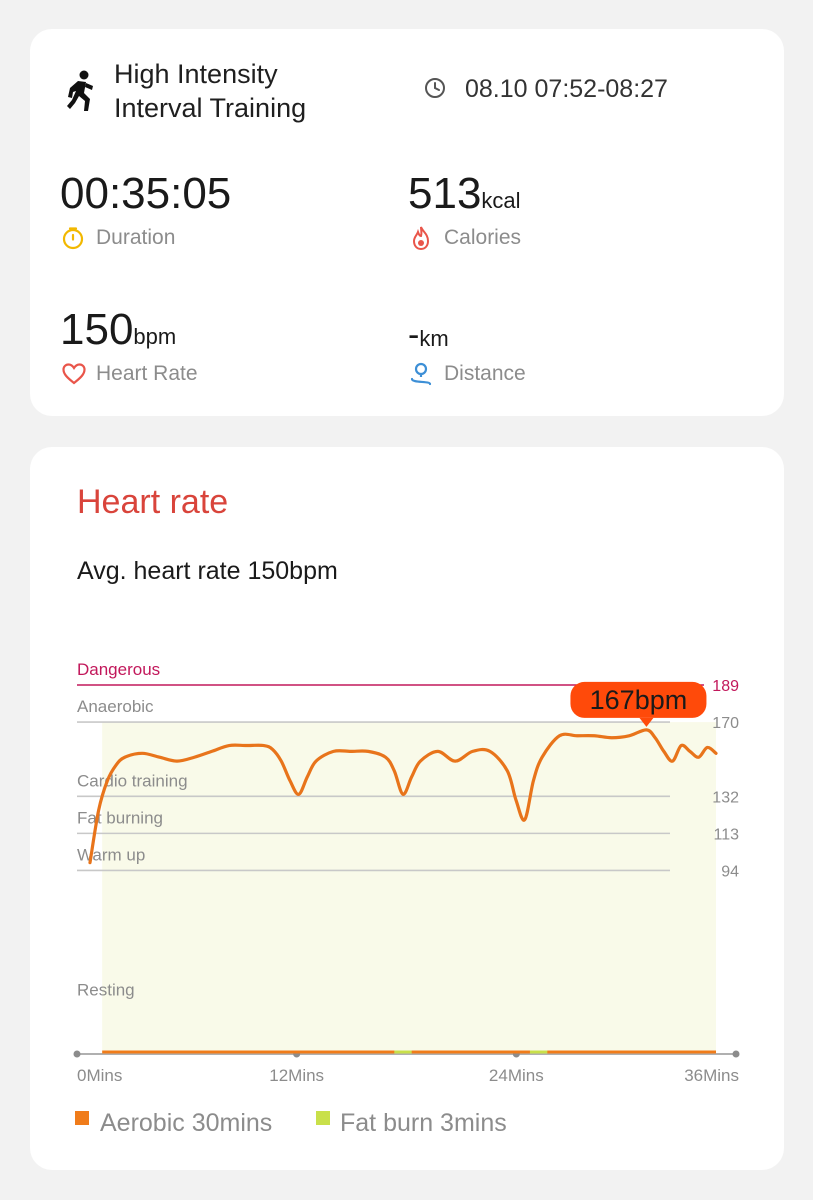  I want to click on zone-label-5: Resting, so click(106, 989).